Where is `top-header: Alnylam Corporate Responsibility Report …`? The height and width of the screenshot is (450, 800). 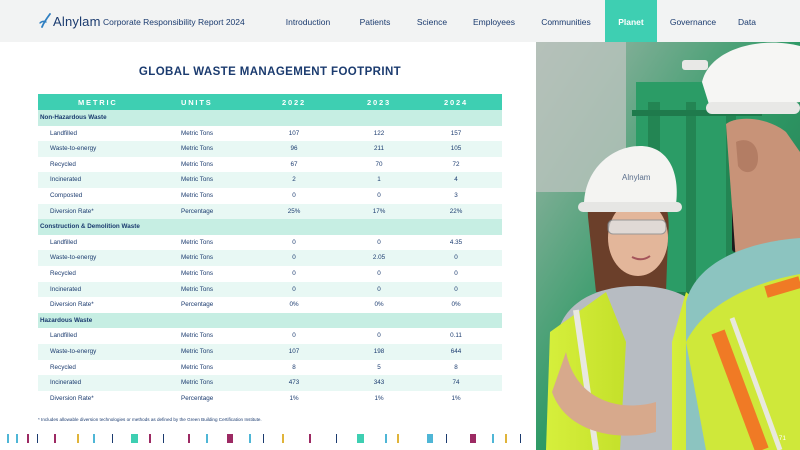
top-header: Alnylam Corporate Responsibility Report … is located at coordinates (400, 21).